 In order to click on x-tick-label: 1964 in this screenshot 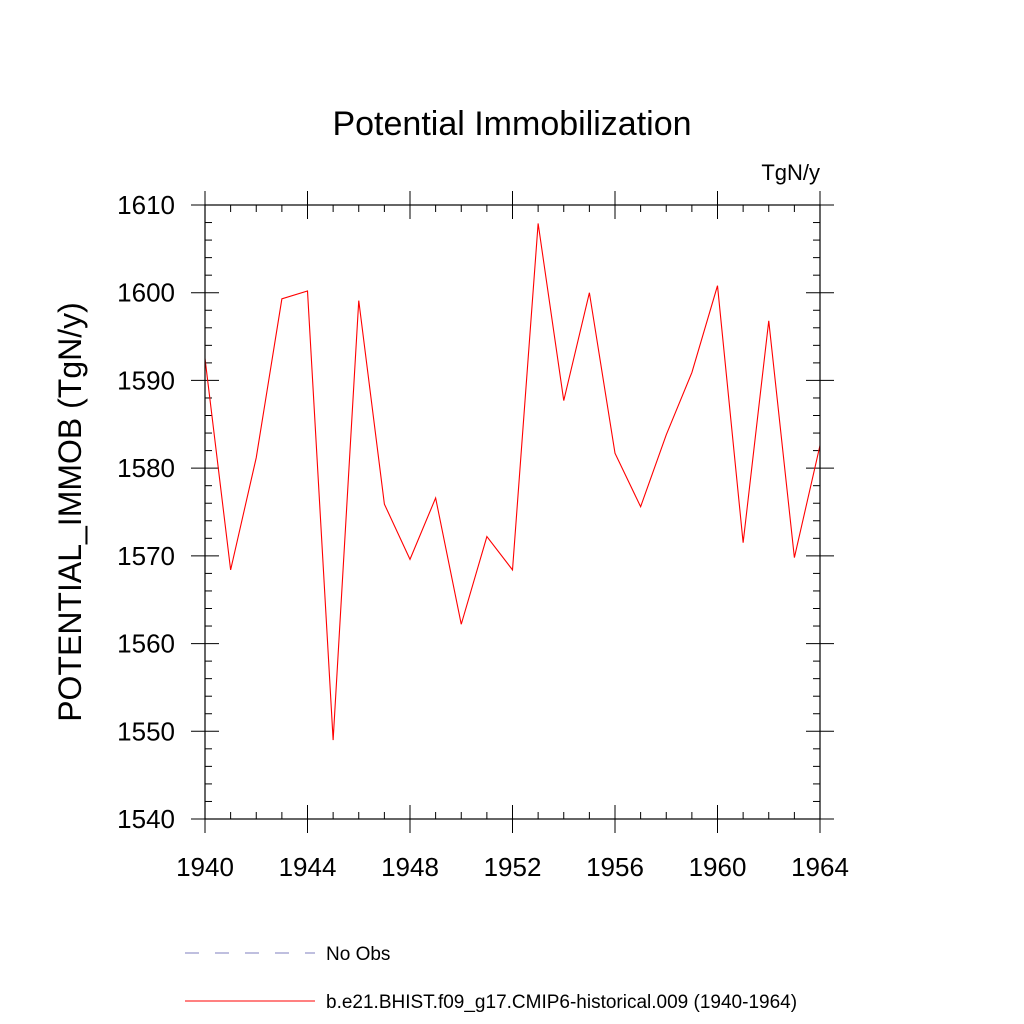, I will do `click(820, 867)`.